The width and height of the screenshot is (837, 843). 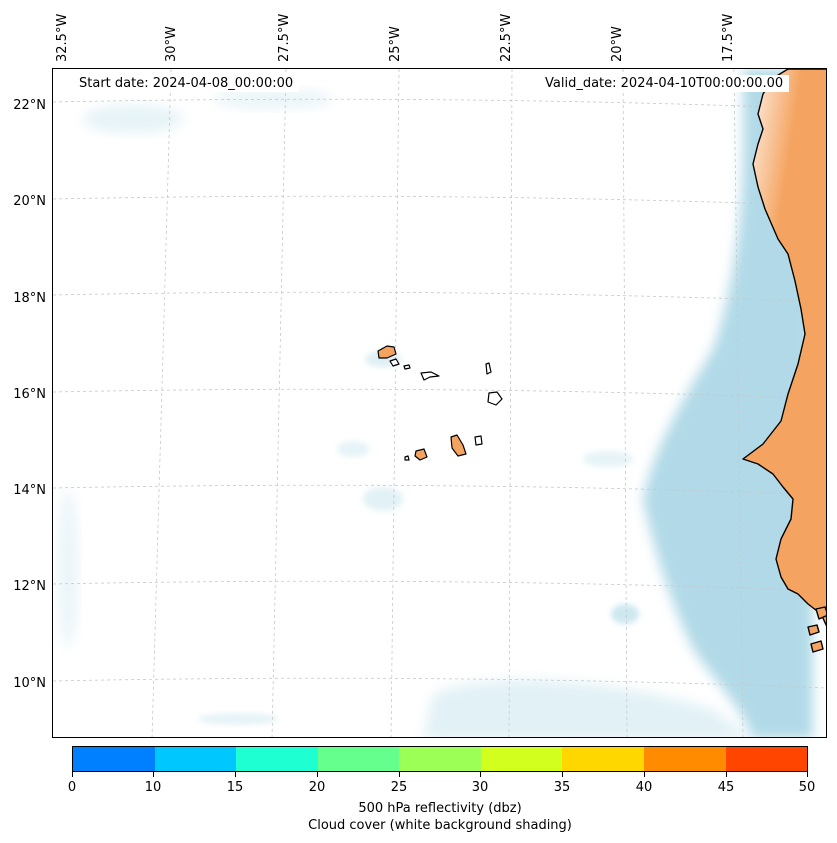 What do you see at coordinates (399, 787) in the screenshot?
I see `colorbar-tick-label: 25` at bounding box center [399, 787].